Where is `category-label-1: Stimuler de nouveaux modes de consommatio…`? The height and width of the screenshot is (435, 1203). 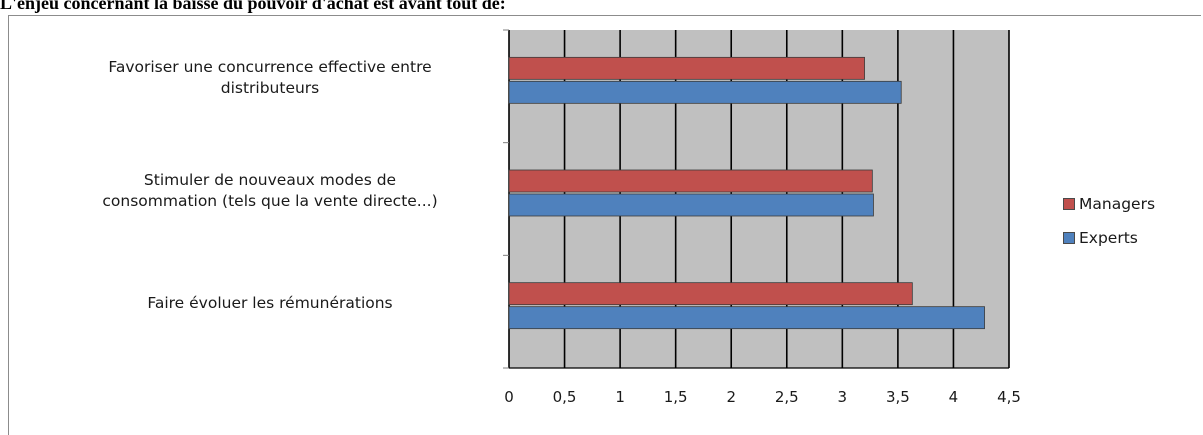
category-label-1: Stimuler de nouveaux modes de consommatio… is located at coordinates (270, 191).